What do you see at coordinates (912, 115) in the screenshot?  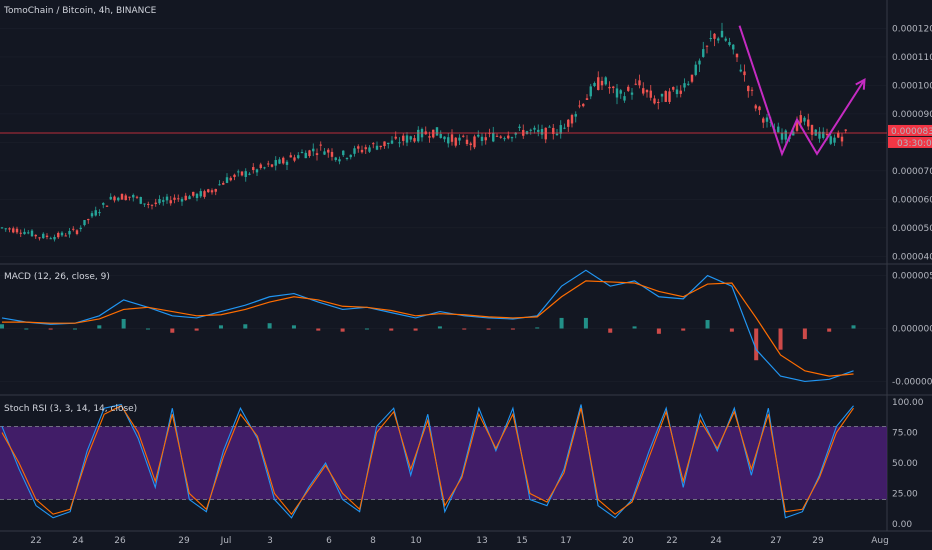 I see `price-tick-label: 0.00009000` at bounding box center [912, 115].